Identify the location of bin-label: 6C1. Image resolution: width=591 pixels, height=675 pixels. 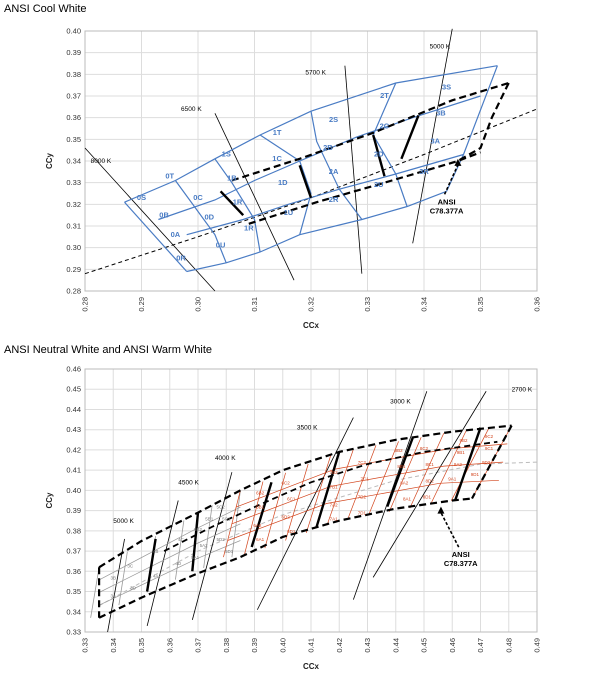
(291, 499).